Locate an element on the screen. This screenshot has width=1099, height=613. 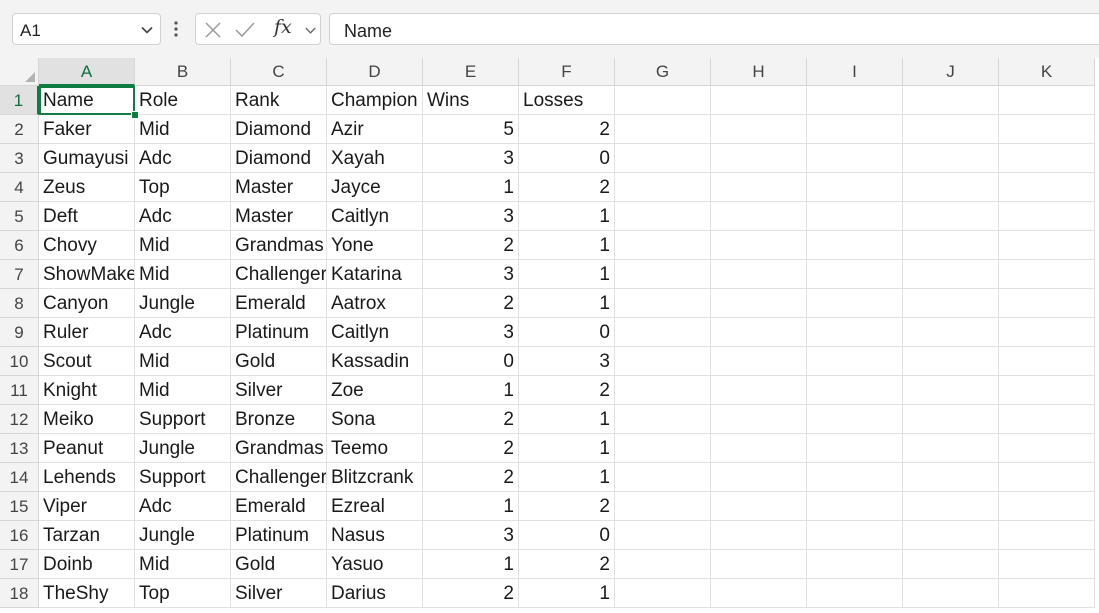
table-cell: Name is located at coordinates (87, 100).